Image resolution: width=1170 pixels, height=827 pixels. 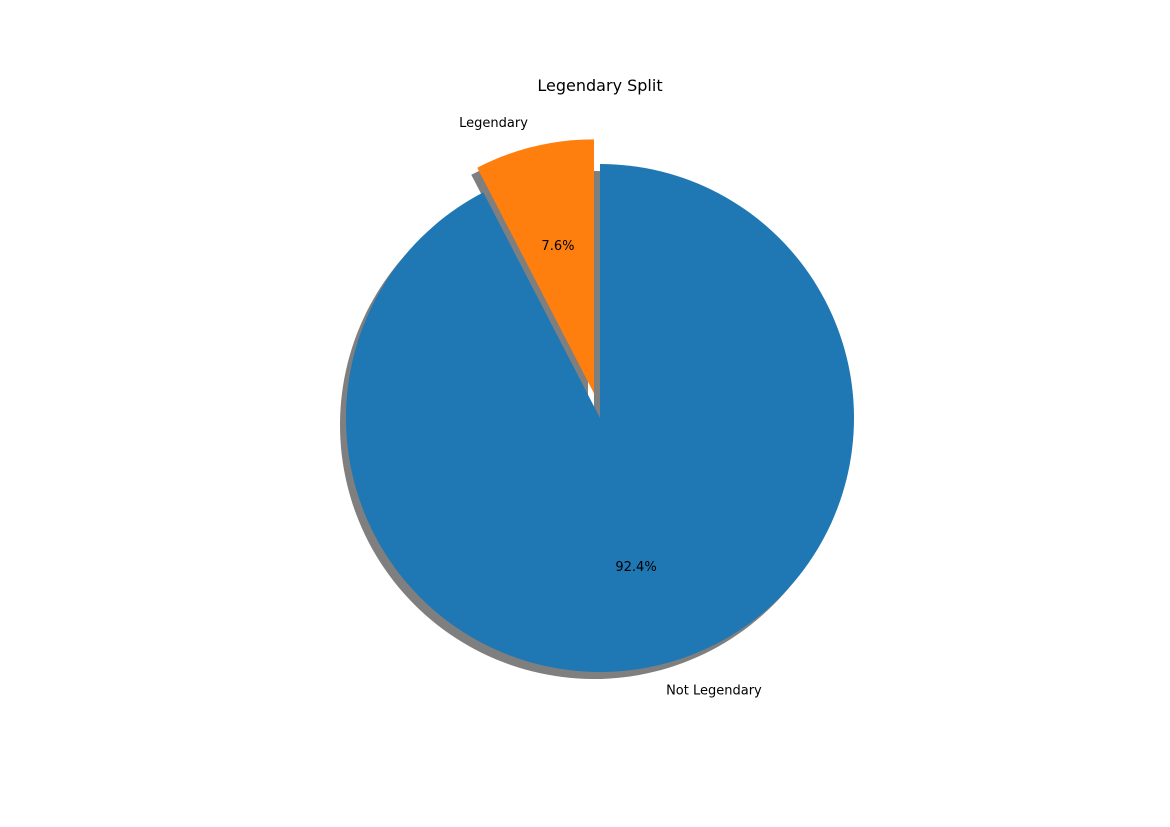 I want to click on slice-label-legendary: Legendary, so click(x=493, y=123).